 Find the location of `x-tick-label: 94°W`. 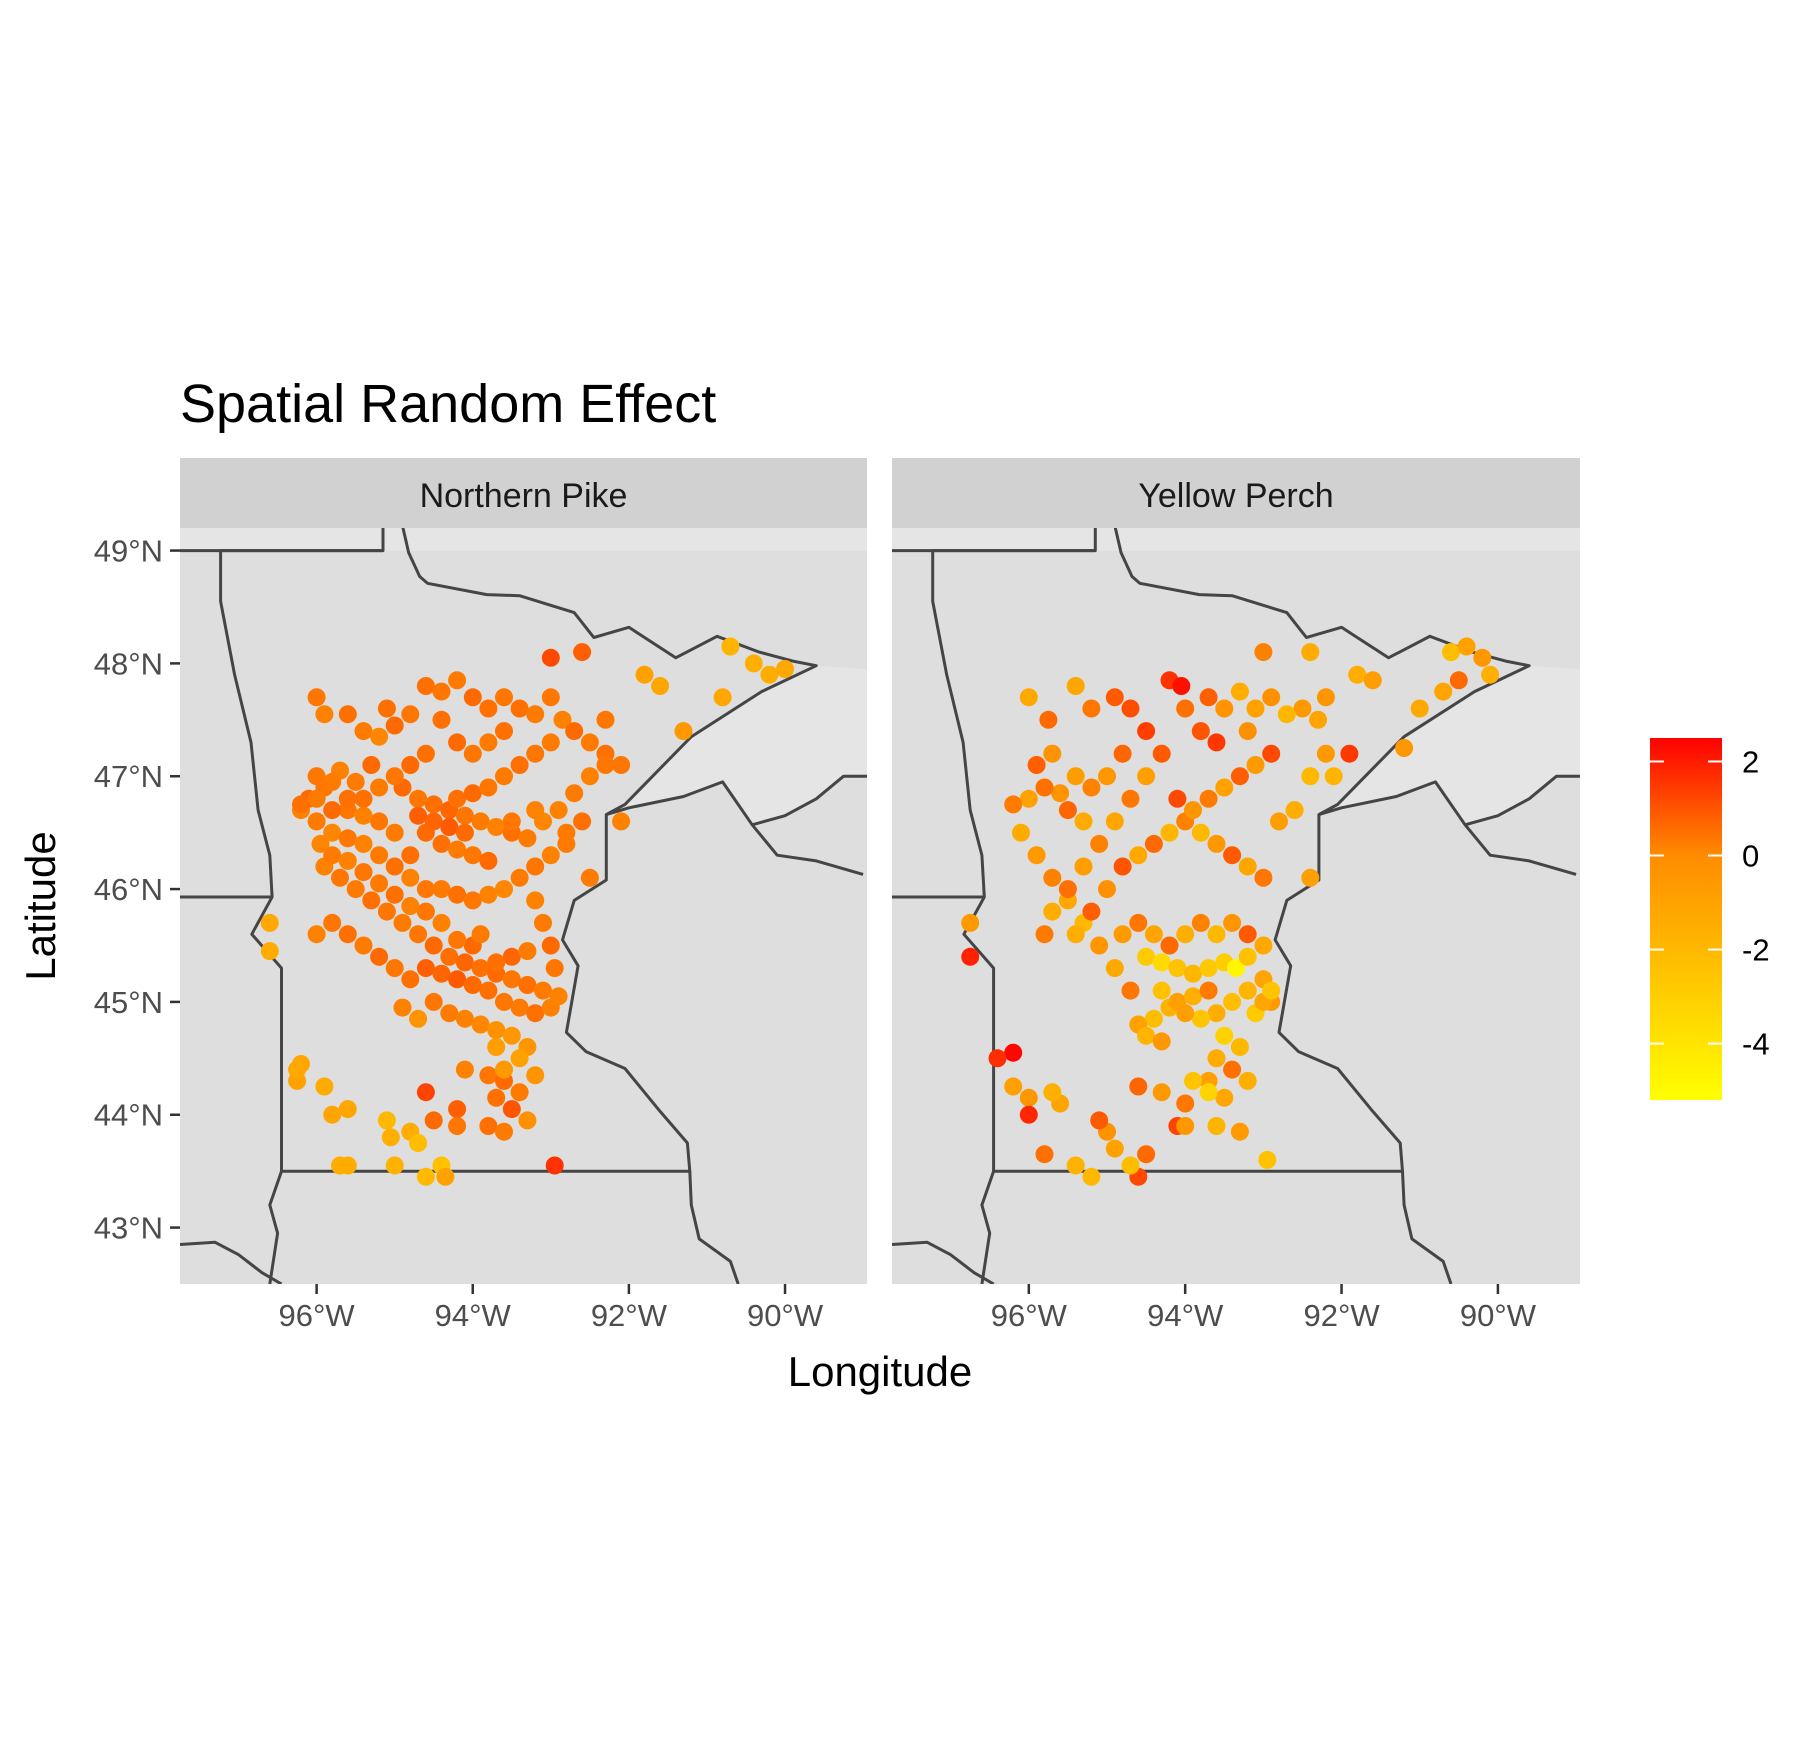

x-tick-label: 94°W is located at coordinates (1185, 1315).